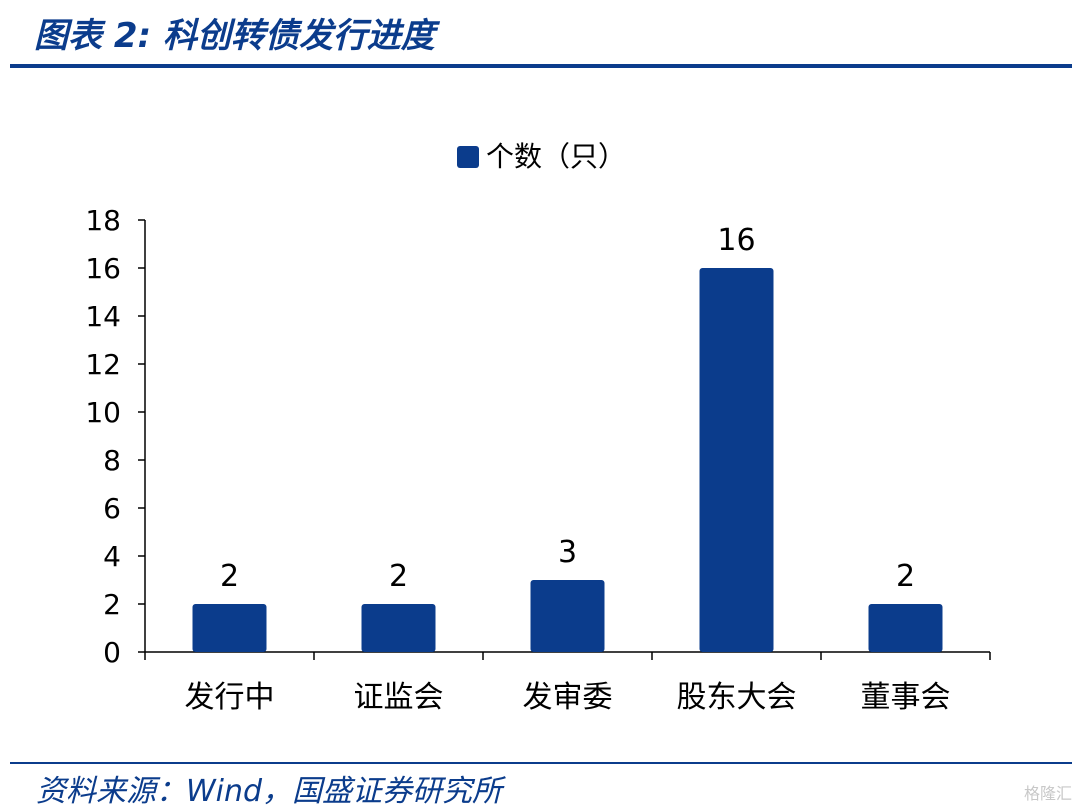 This screenshot has width=1080, height=810. I want to click on data-label: 16, so click(736, 240).